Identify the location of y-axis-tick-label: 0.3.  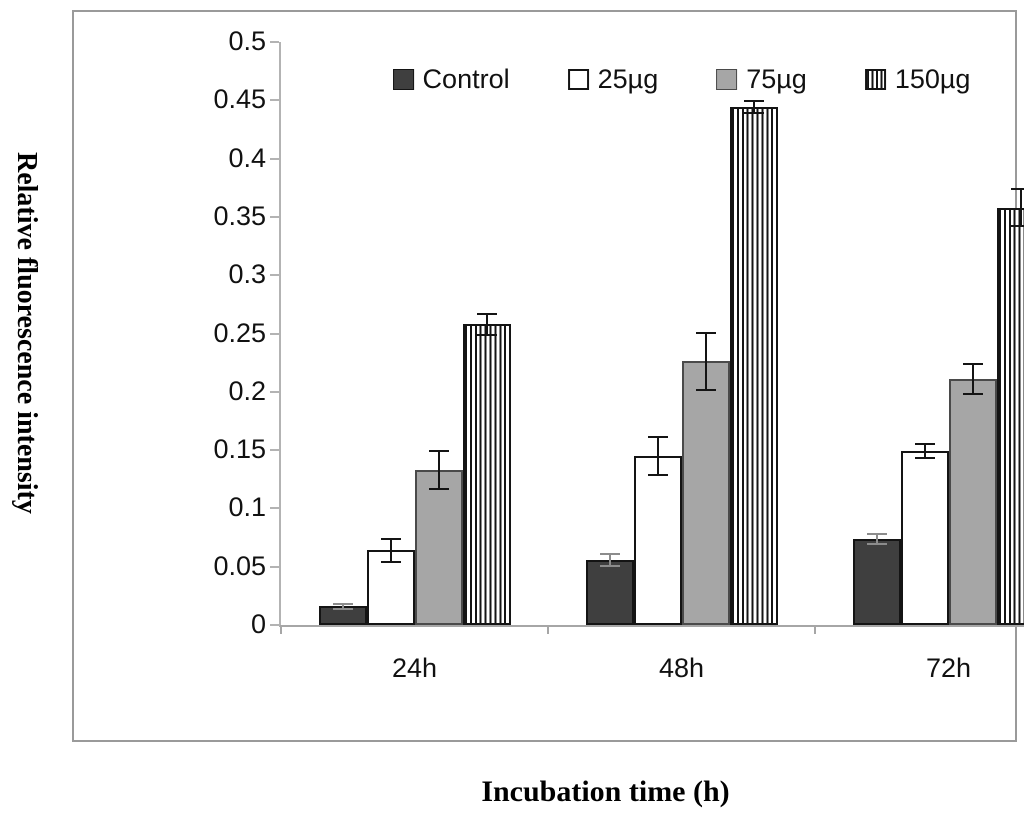
(247, 274).